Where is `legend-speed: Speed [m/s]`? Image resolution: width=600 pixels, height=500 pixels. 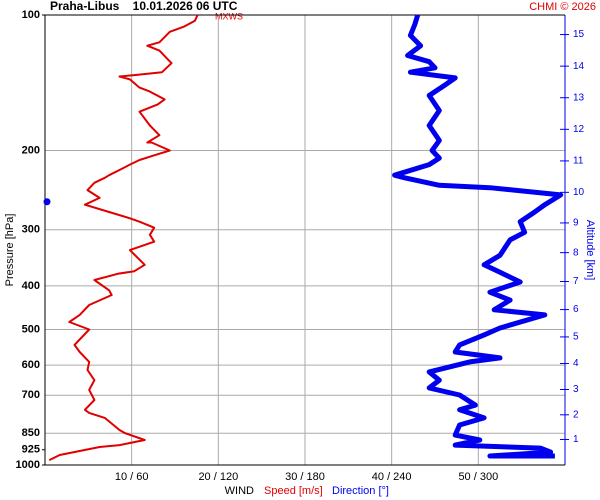
legend-speed: Speed [m/s] is located at coordinates (293, 491).